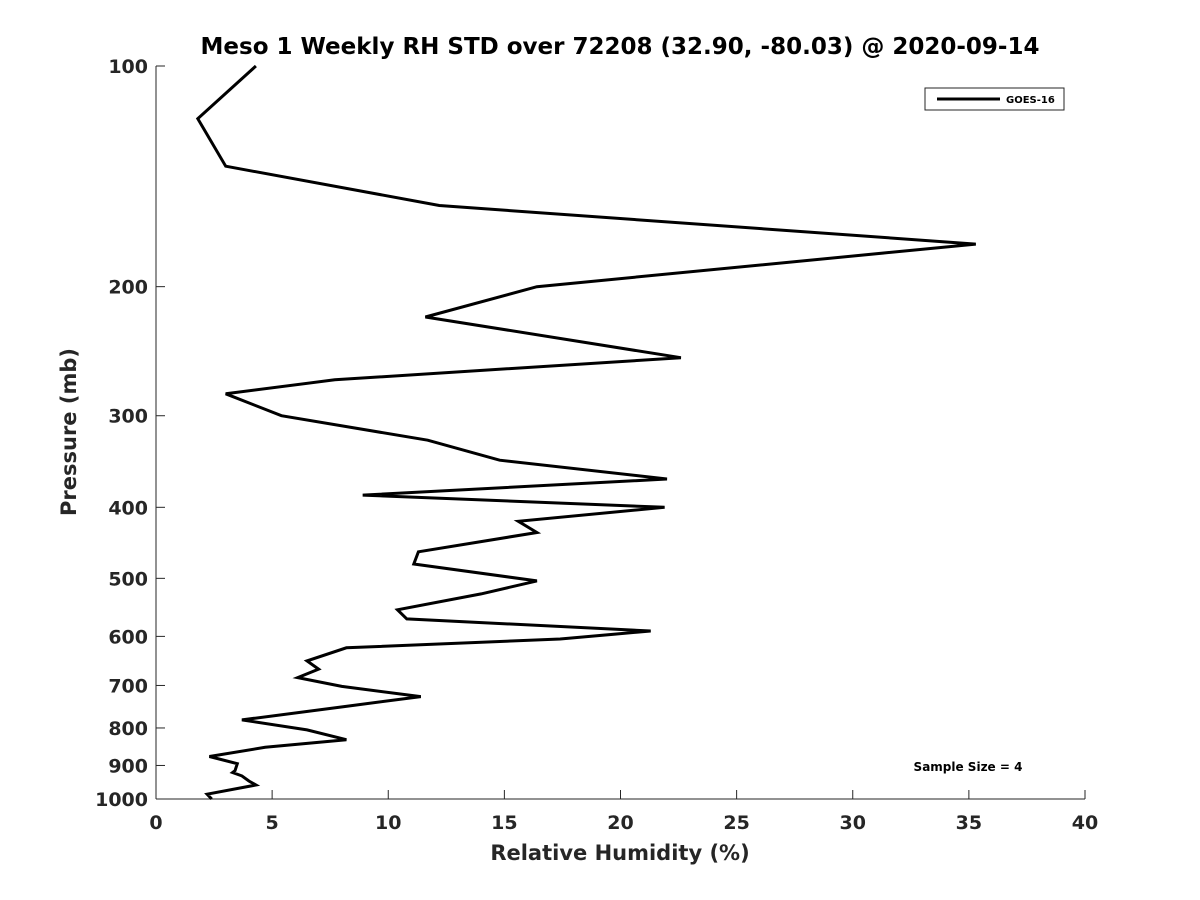 Image resolution: width=1200 pixels, height=900 pixels. I want to click on x-ticks: 0 5 10 15 20 25 30 35 40, so click(623, 812).